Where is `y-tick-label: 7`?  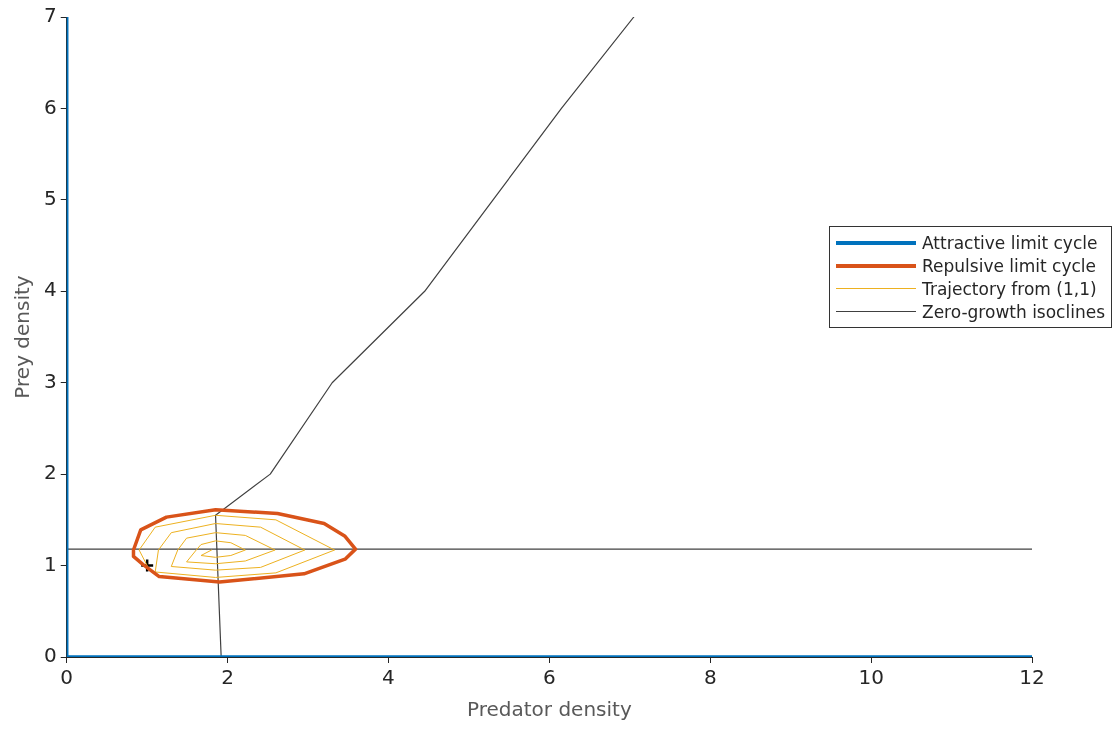 y-tick-label: 7 is located at coordinates (50, 15).